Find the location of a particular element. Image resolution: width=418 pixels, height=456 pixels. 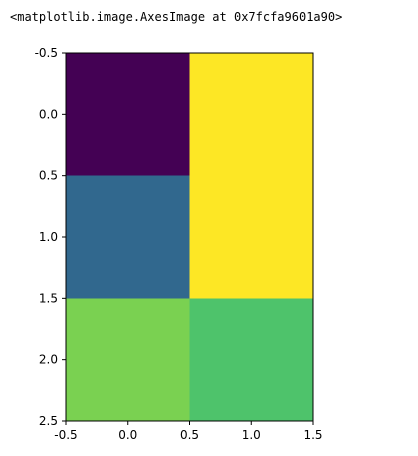

x-tick-label-3: 1.0 is located at coordinates (251, 435).